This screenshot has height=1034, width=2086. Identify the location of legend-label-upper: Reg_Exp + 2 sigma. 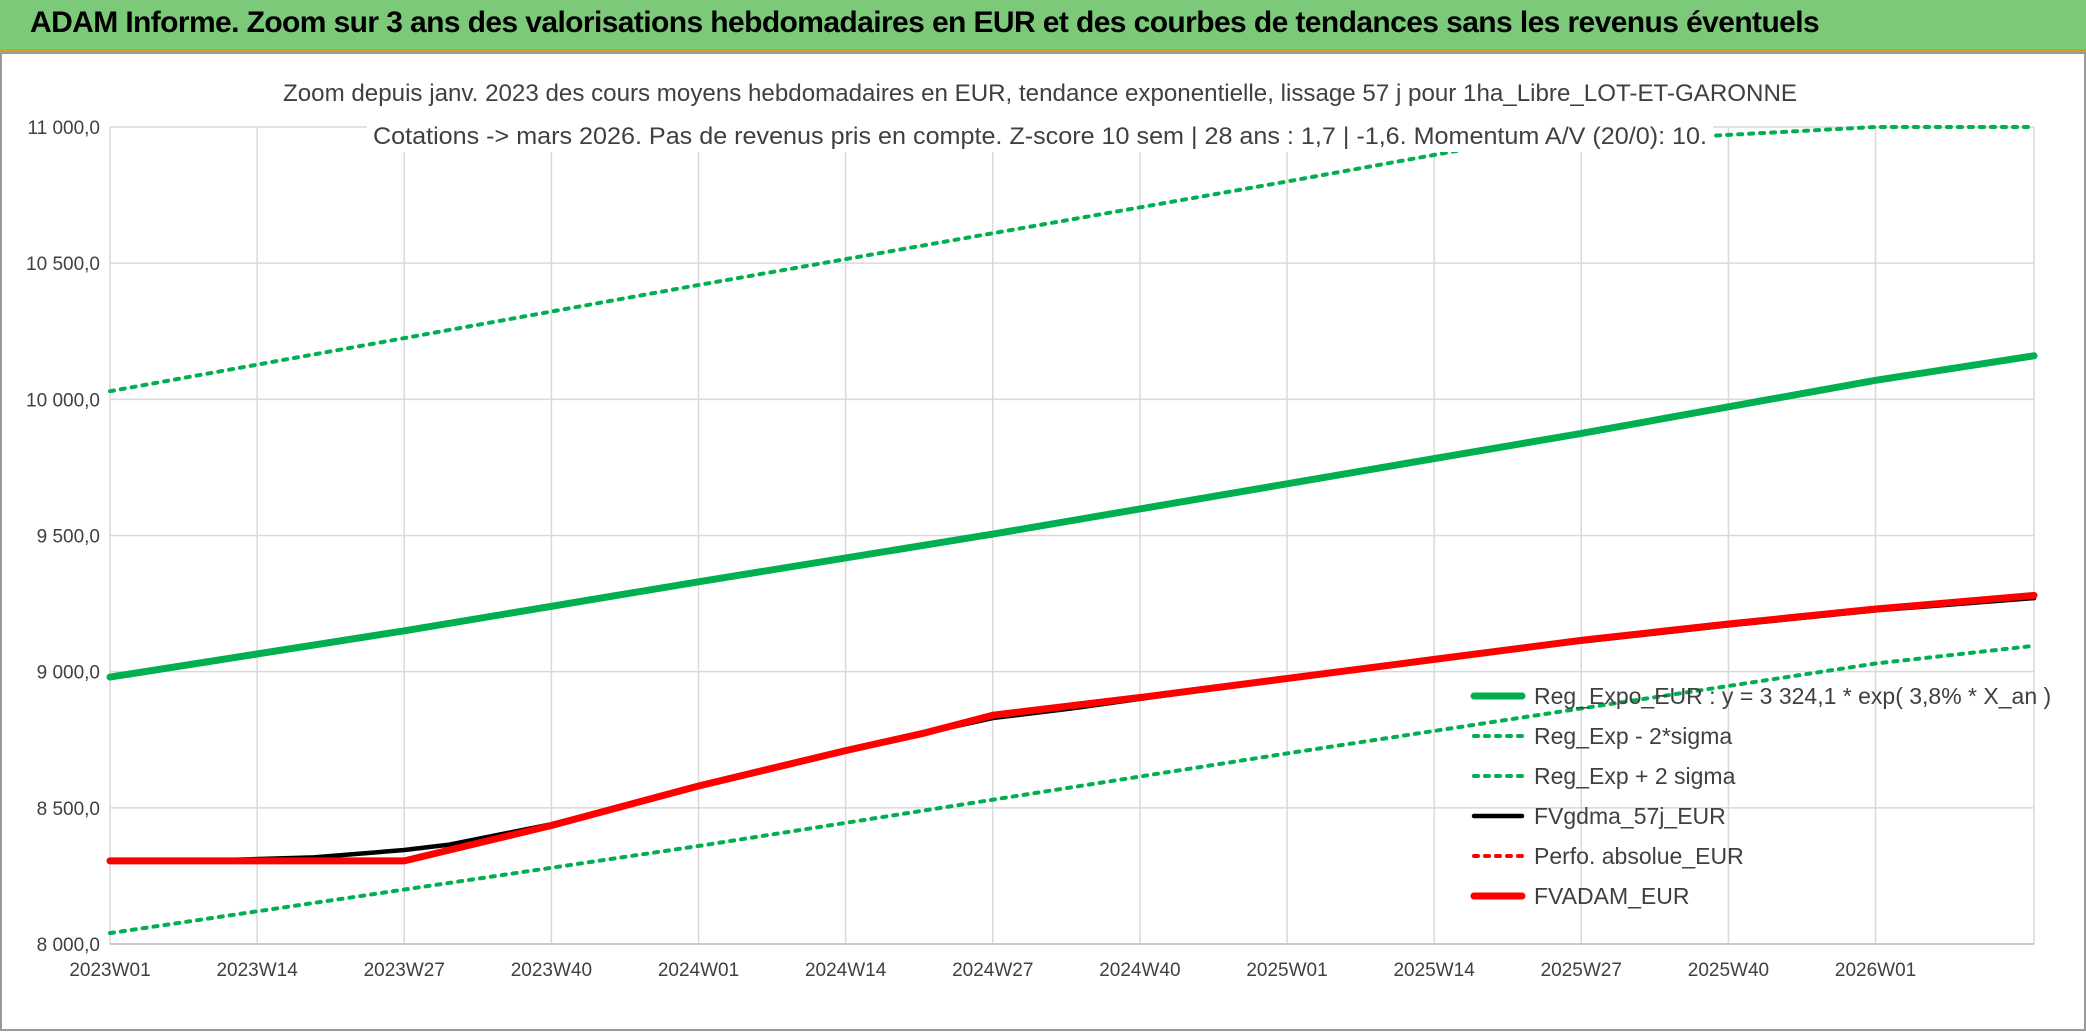
(1635, 776).